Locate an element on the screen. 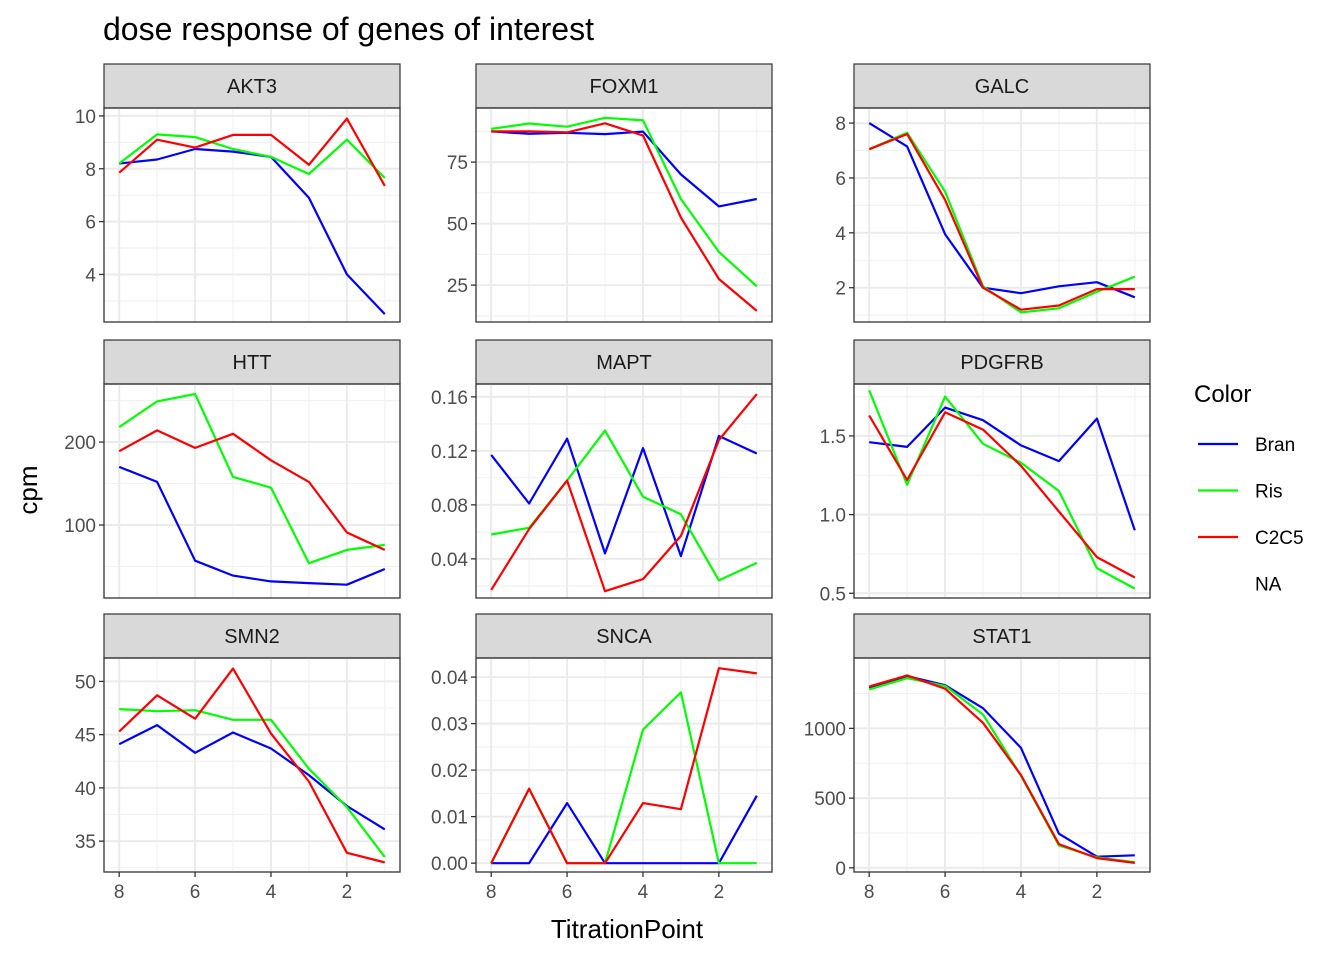 The image size is (1344, 960). y-tick-label: 0.5 is located at coordinates (833, 594).